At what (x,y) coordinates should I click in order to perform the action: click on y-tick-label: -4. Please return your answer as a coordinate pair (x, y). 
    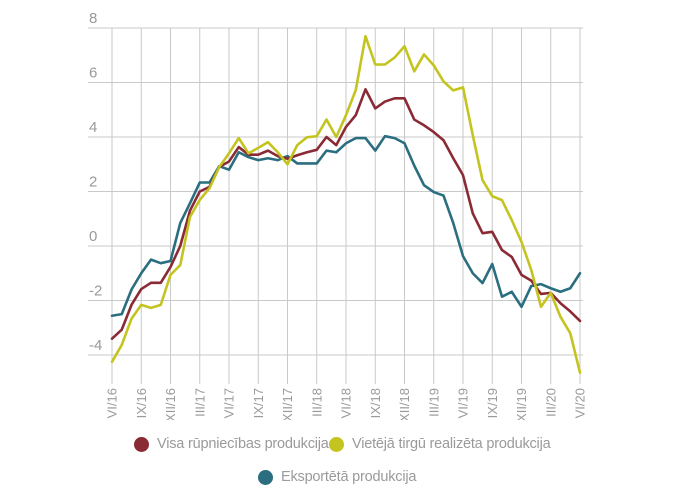
    Looking at the image, I should click on (95, 345).